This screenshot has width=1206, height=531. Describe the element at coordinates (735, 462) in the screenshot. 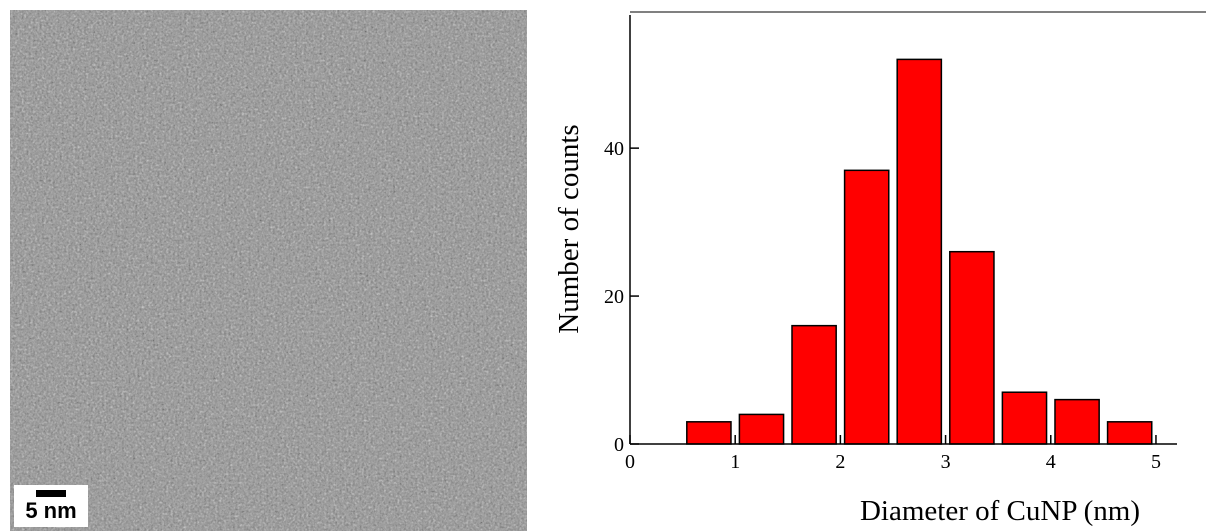

I see `x-tick-label: 1` at that location.